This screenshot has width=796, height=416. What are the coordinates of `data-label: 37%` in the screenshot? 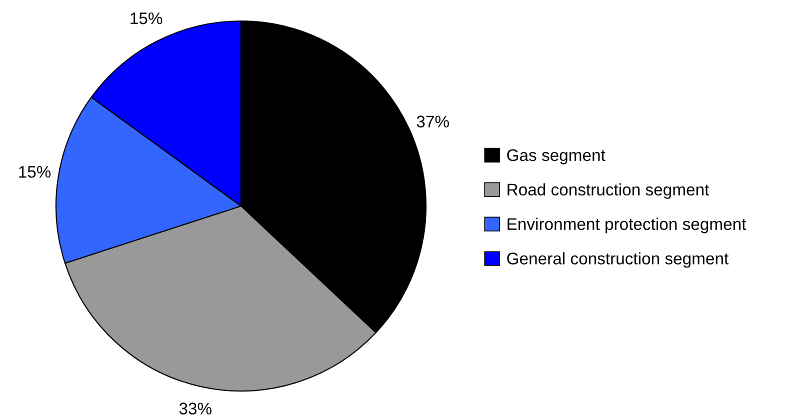 It's located at (432, 122).